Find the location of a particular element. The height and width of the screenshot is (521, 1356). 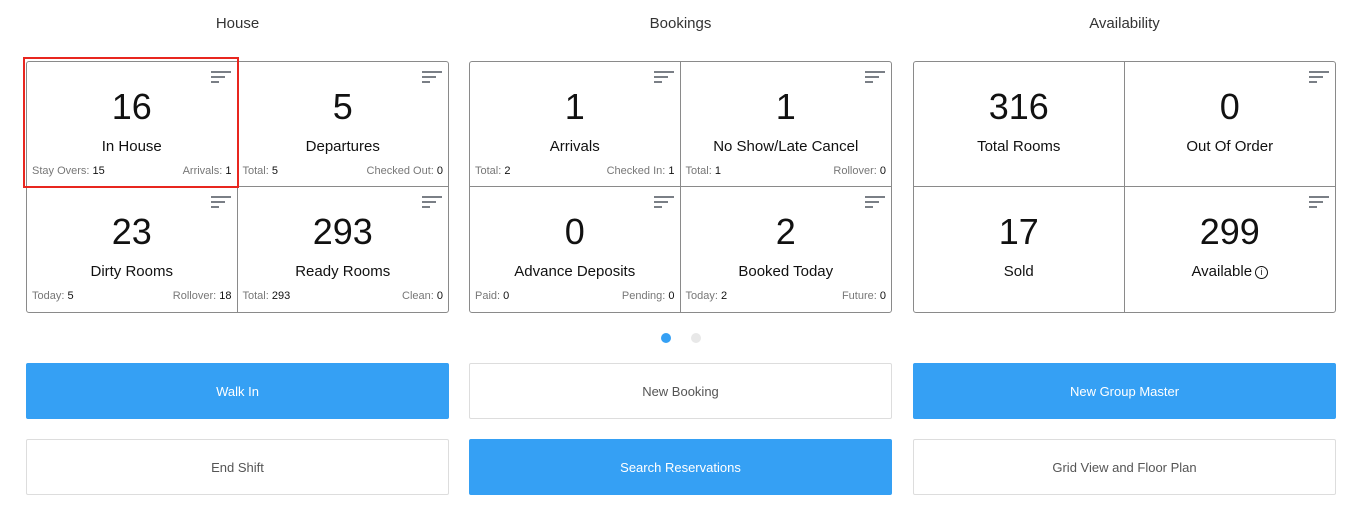

stat-label: Ready Rooms is located at coordinates (343, 271).